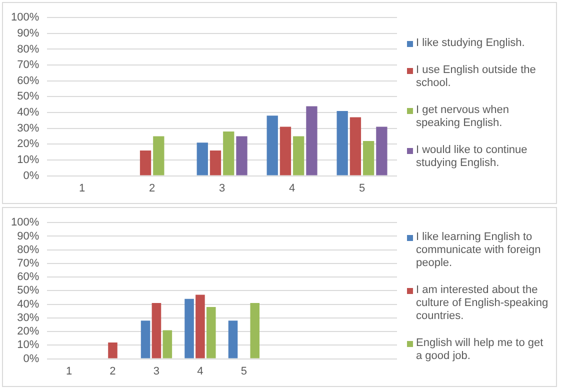 The height and width of the screenshot is (392, 564). Describe the element at coordinates (472, 157) in the screenshot. I see `legend-label: I would like to continue studying English.` at that location.